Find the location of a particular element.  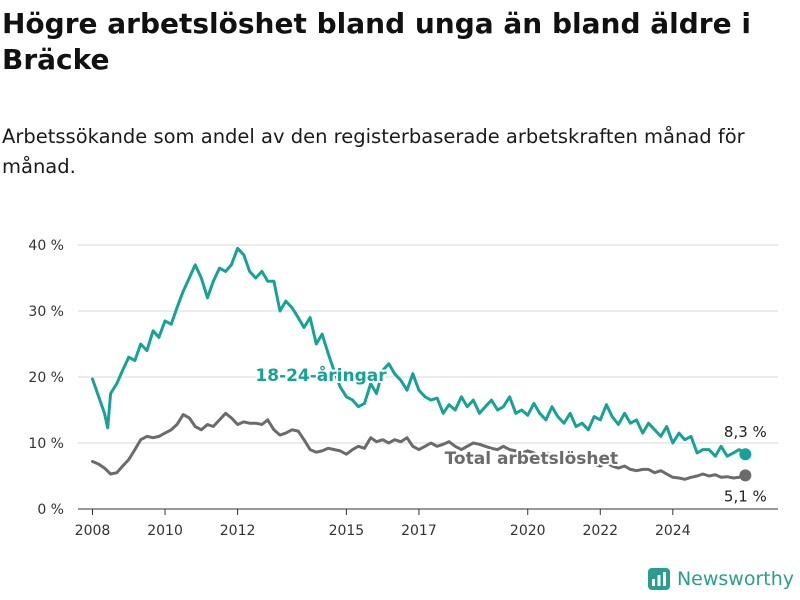

series-label-total: Total arbetslöshet is located at coordinates (532, 459).